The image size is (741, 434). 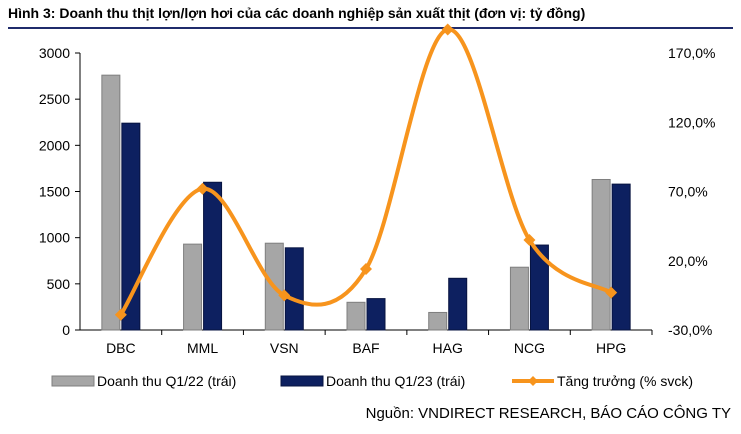 I want to click on left-tick-label: 0, so click(x=66, y=330).